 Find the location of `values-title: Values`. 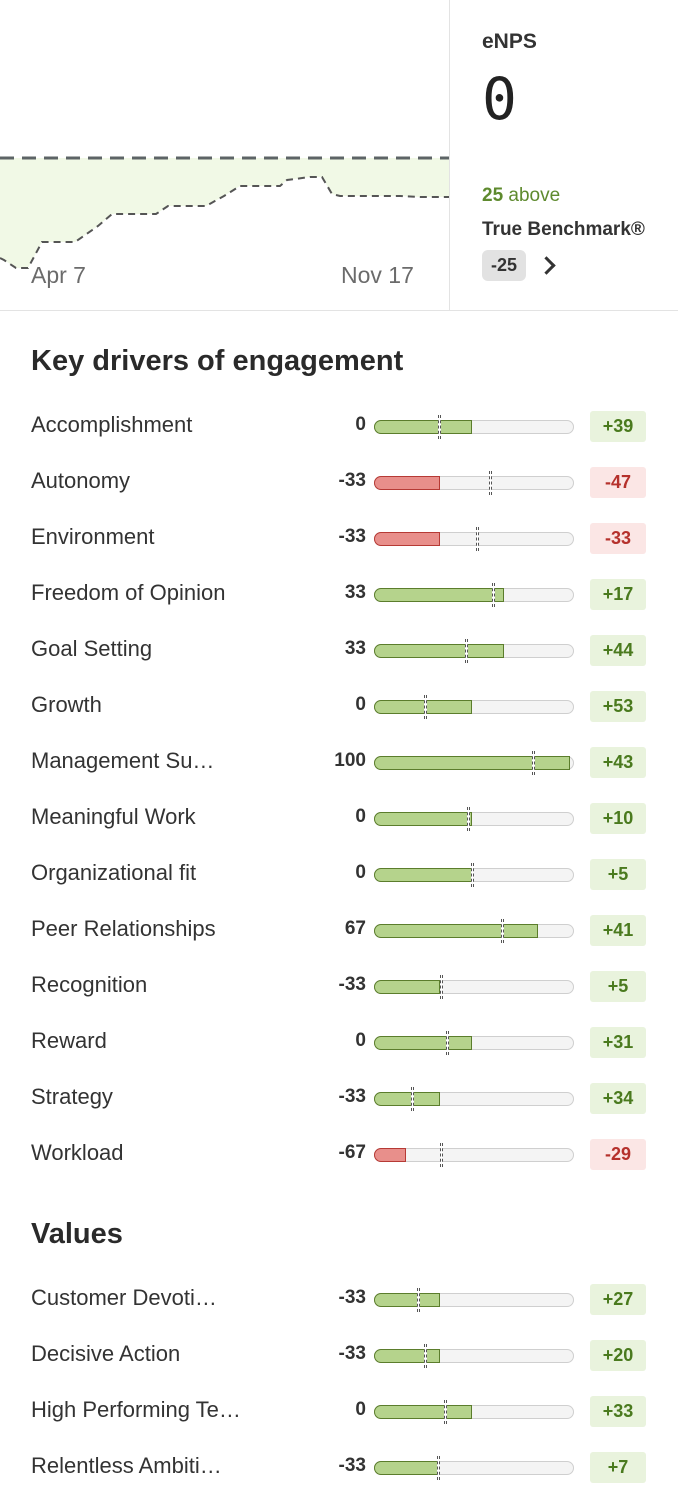

values-title: Values is located at coordinates (77, 1234).